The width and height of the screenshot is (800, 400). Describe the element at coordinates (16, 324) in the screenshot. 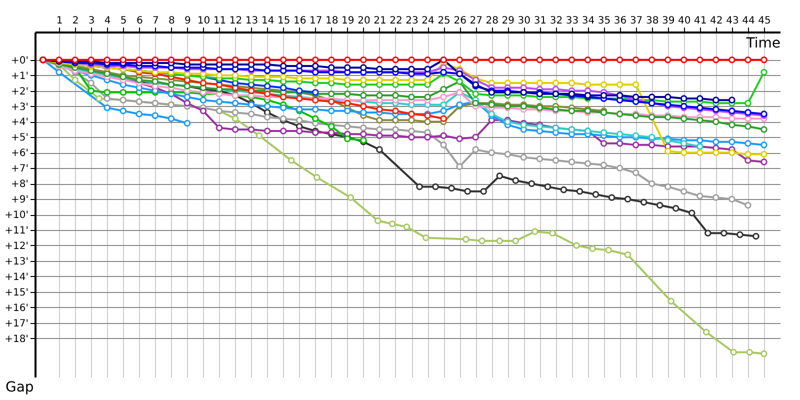

I see `y-tick-label: +17'` at that location.